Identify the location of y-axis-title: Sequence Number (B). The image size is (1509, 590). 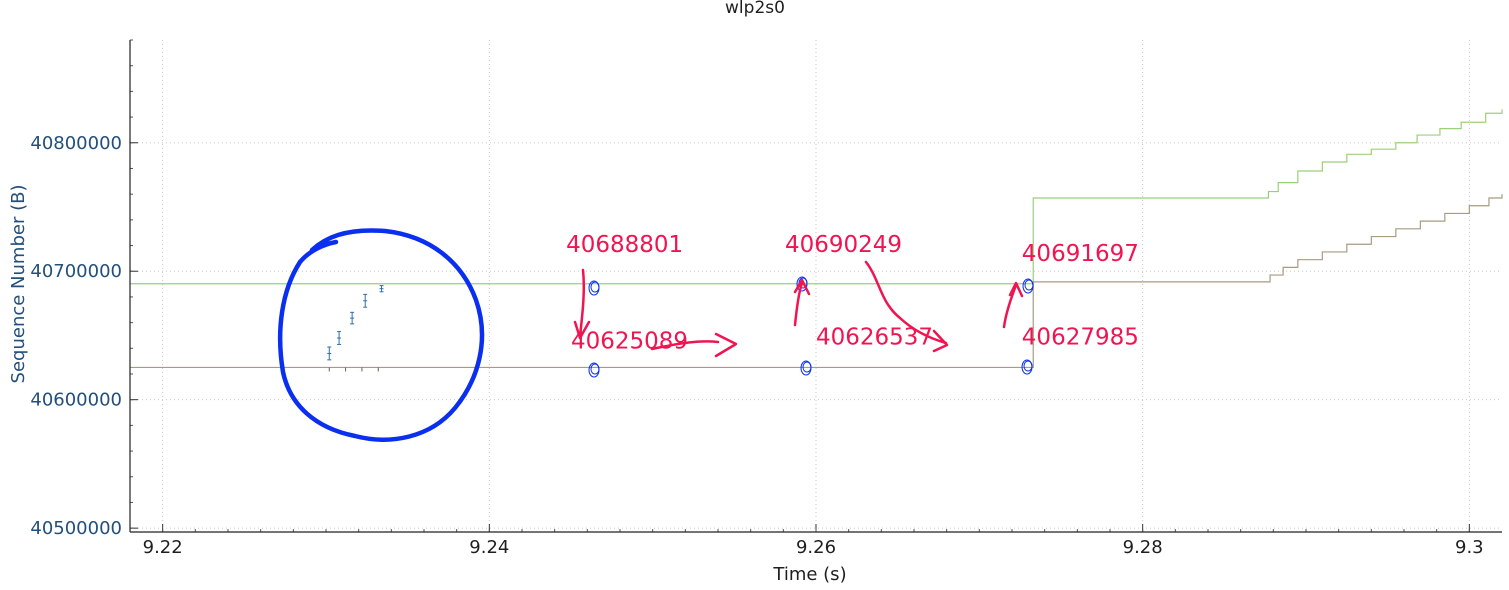
(18, 284).